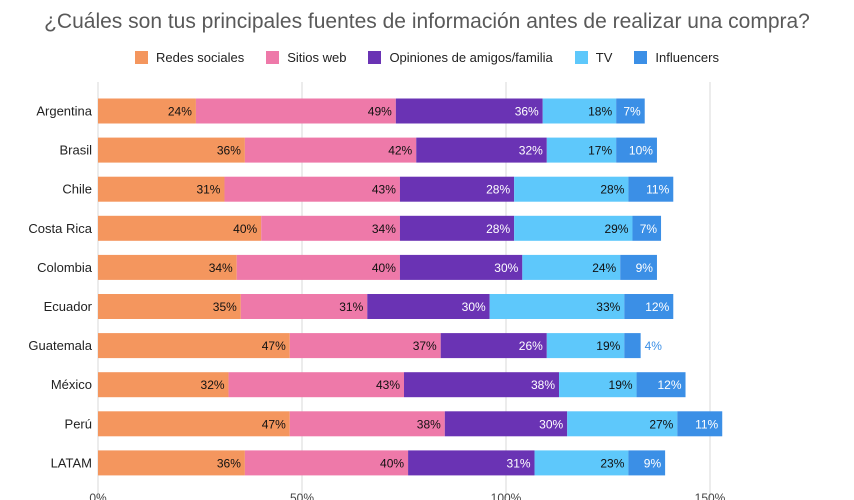 The width and height of the screenshot is (854, 500). What do you see at coordinates (608, 307) in the screenshot?
I see `data-label: 33%` at bounding box center [608, 307].